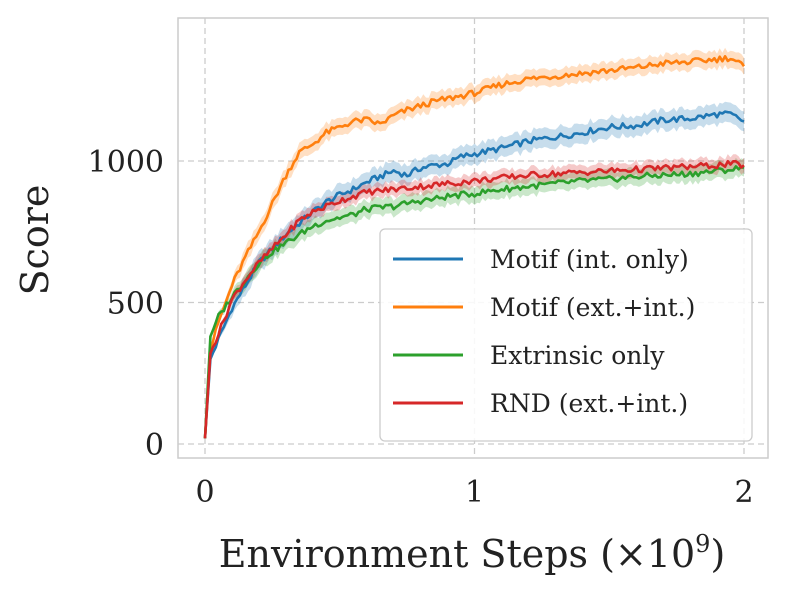 This screenshot has height=601, width=788. Describe the element at coordinates (135, 304) in the screenshot. I see `y-tick-label-500: 500` at that location.